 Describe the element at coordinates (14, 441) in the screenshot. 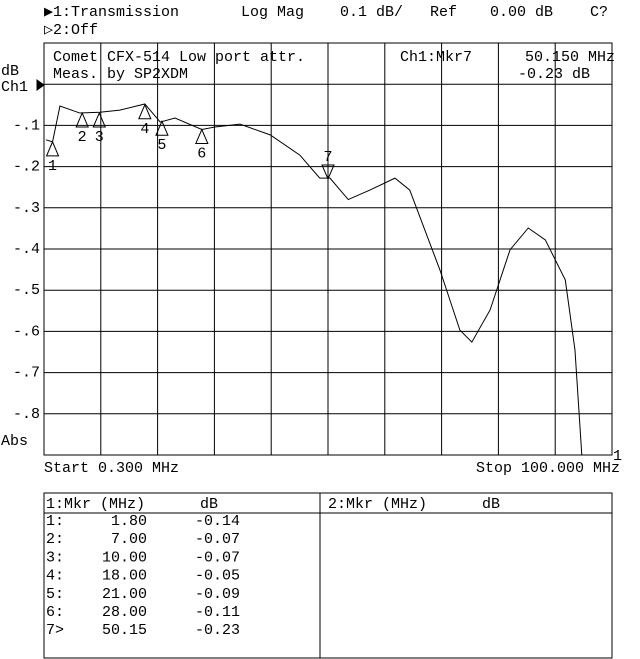

I see `abs-label: Abs` at that location.